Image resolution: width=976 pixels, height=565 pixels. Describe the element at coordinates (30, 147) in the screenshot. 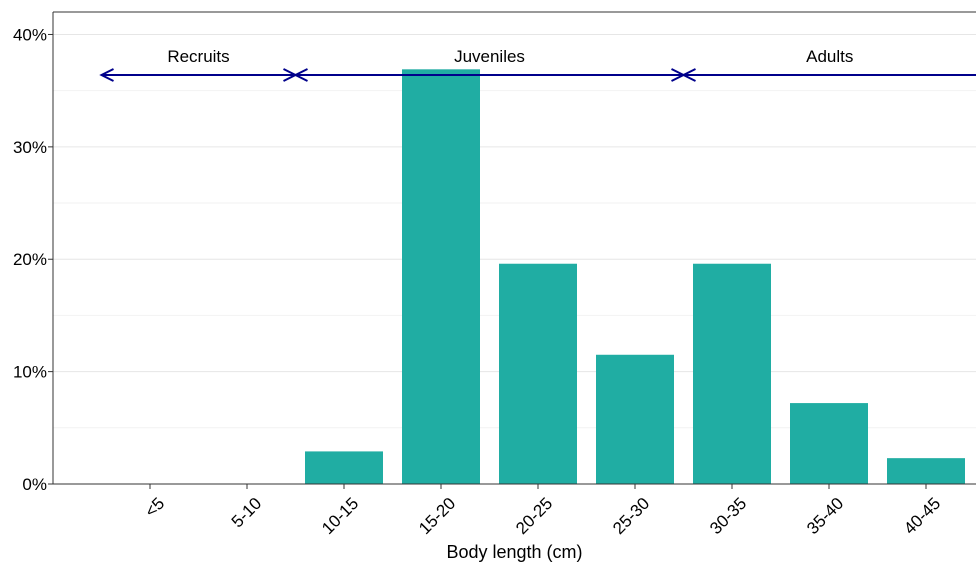

I see `y-tick-label: 30%` at that location.